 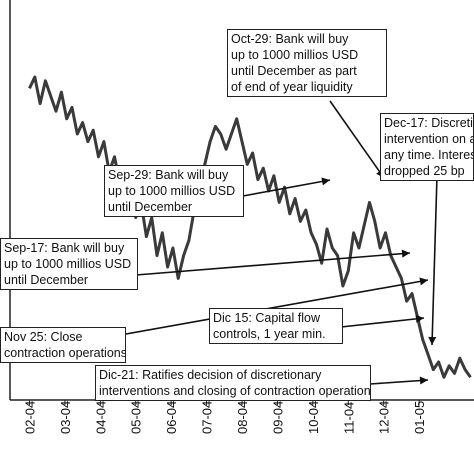 What do you see at coordinates (63, 345) in the screenshot?
I see `annotation-nov25: Nov 25: Close contraction operations` at bounding box center [63, 345].